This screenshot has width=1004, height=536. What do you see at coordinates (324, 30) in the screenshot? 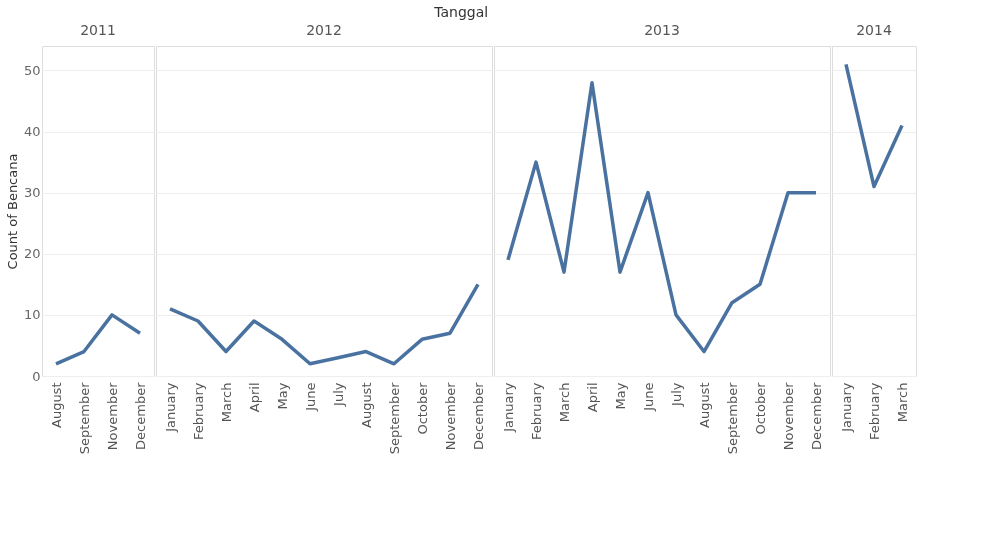
I see `chart-title: 2012` at bounding box center [324, 30].